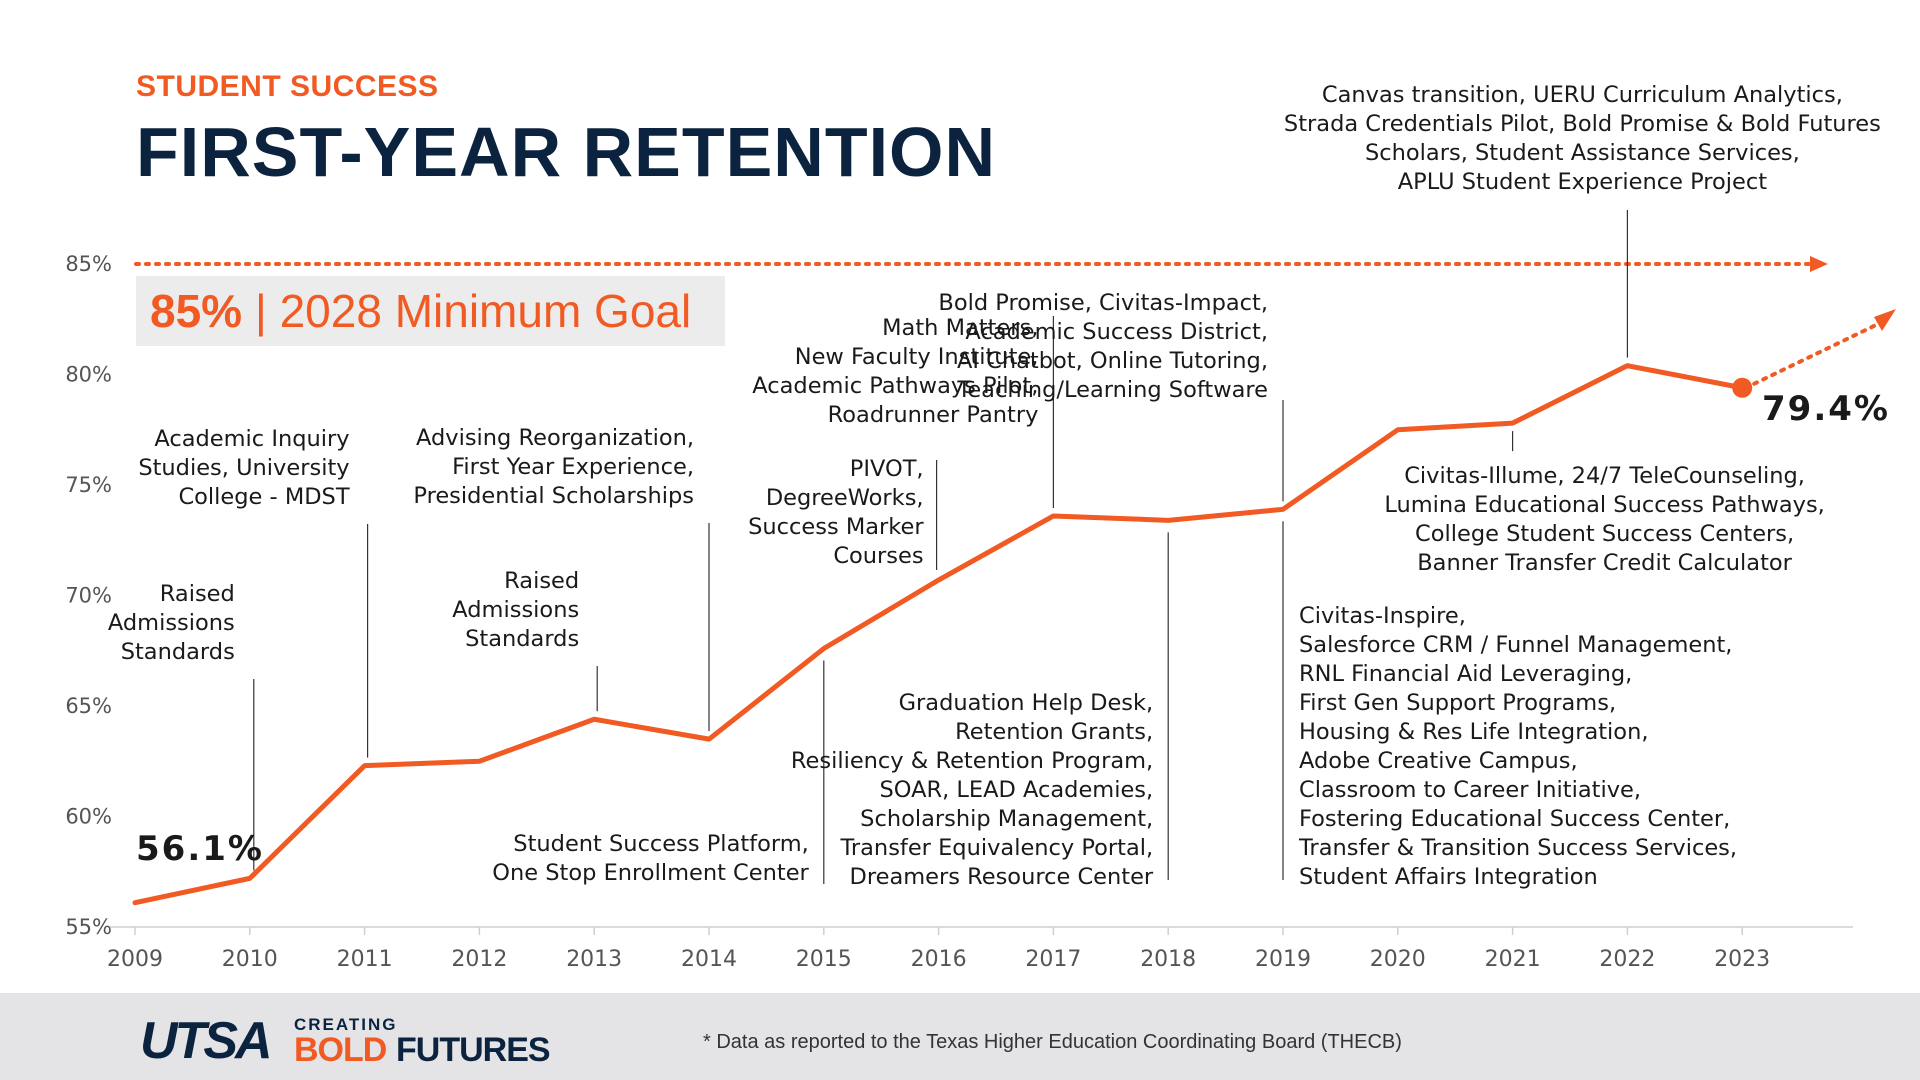 The height and width of the screenshot is (1080, 1920). I want to click on y-tick-label: 70%, so click(88, 596).